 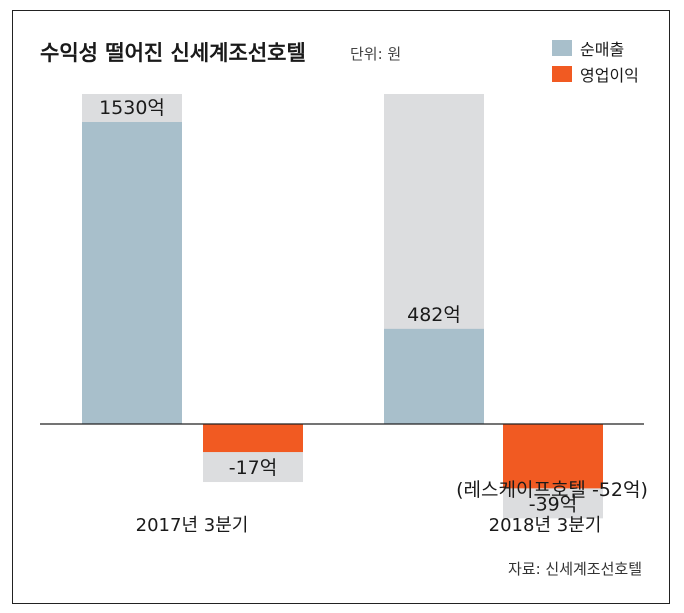 I want to click on legend-label-sales: 순매출, so click(x=602, y=49).